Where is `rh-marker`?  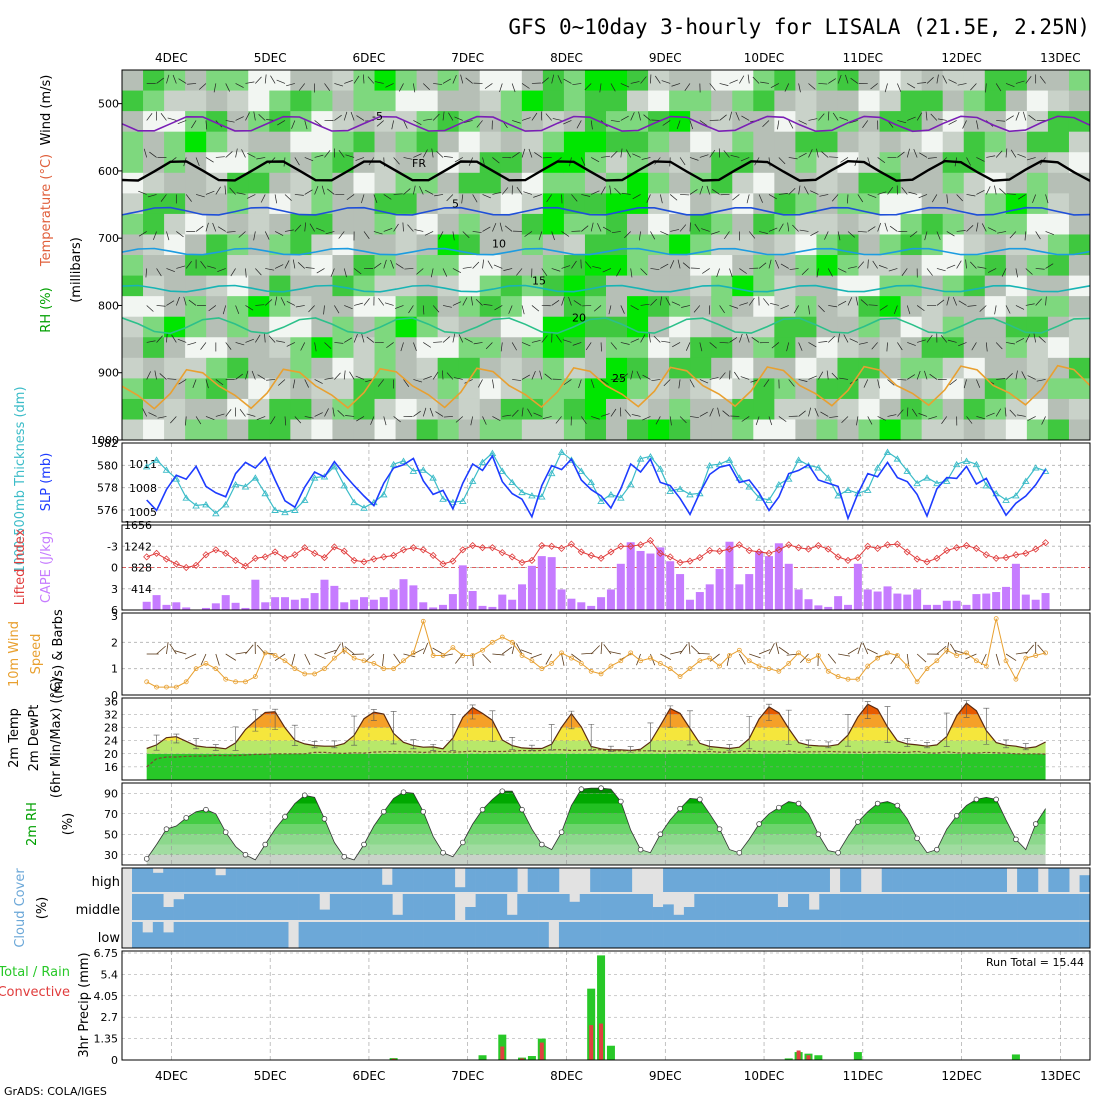 rh-marker is located at coordinates (818, 834).